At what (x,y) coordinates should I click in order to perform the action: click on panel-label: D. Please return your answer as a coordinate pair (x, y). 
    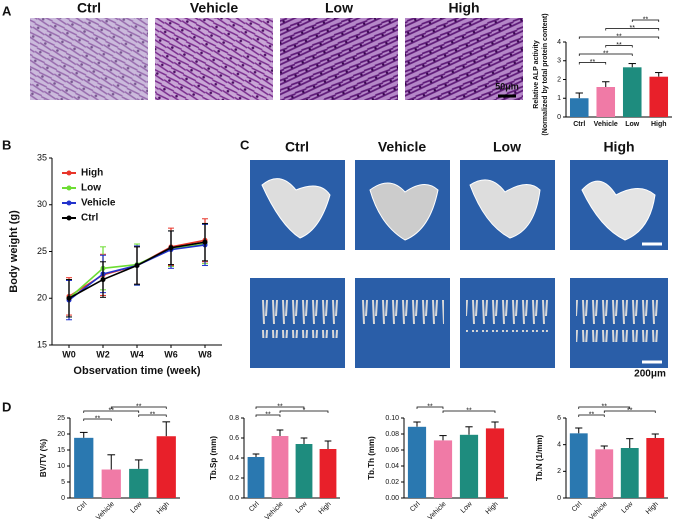
    Looking at the image, I should click on (6, 406).